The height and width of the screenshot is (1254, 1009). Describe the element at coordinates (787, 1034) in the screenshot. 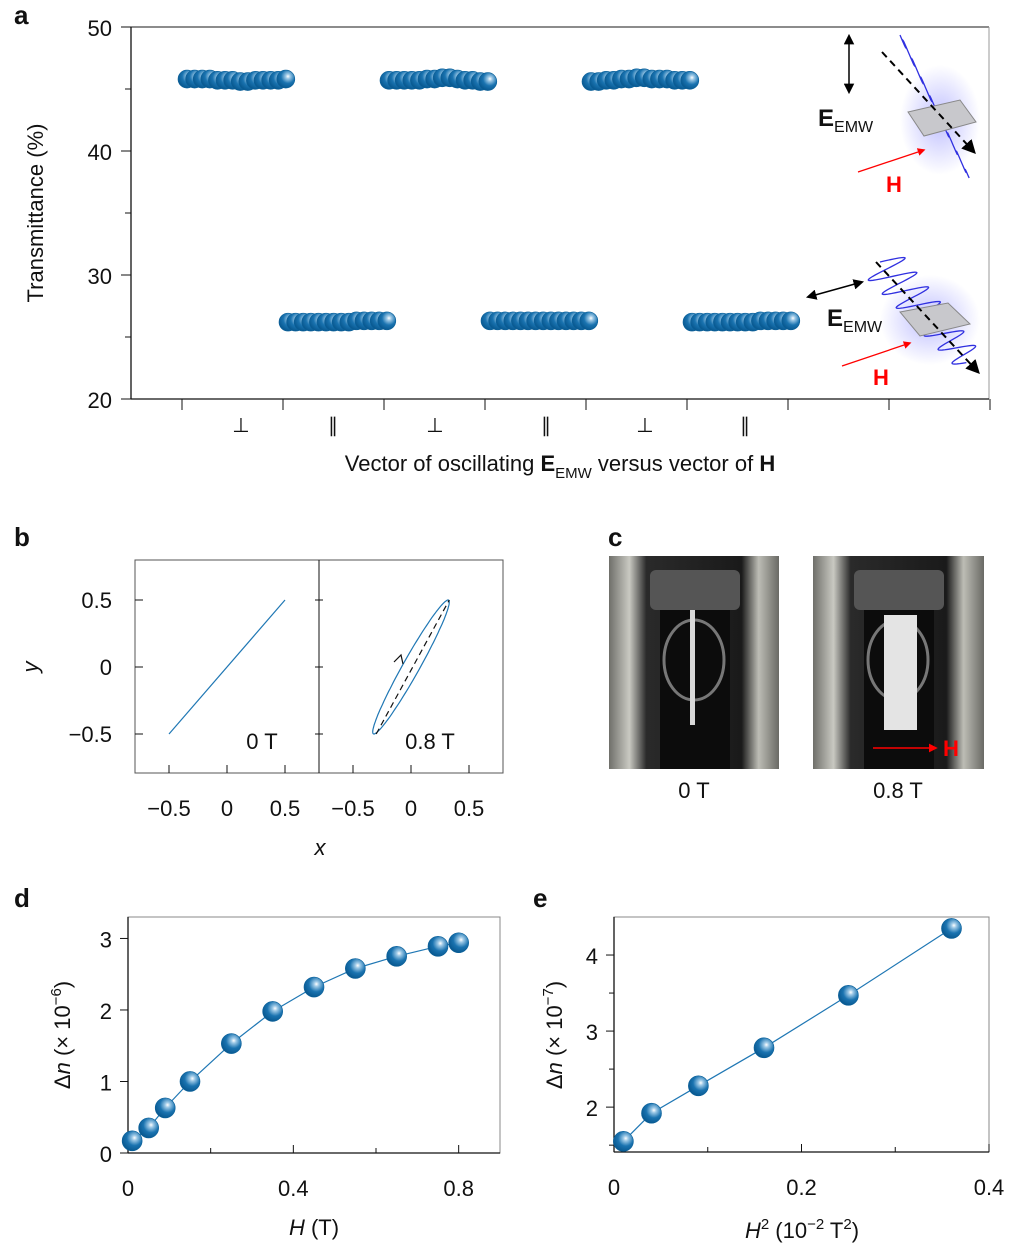

I see `fit-line` at that location.